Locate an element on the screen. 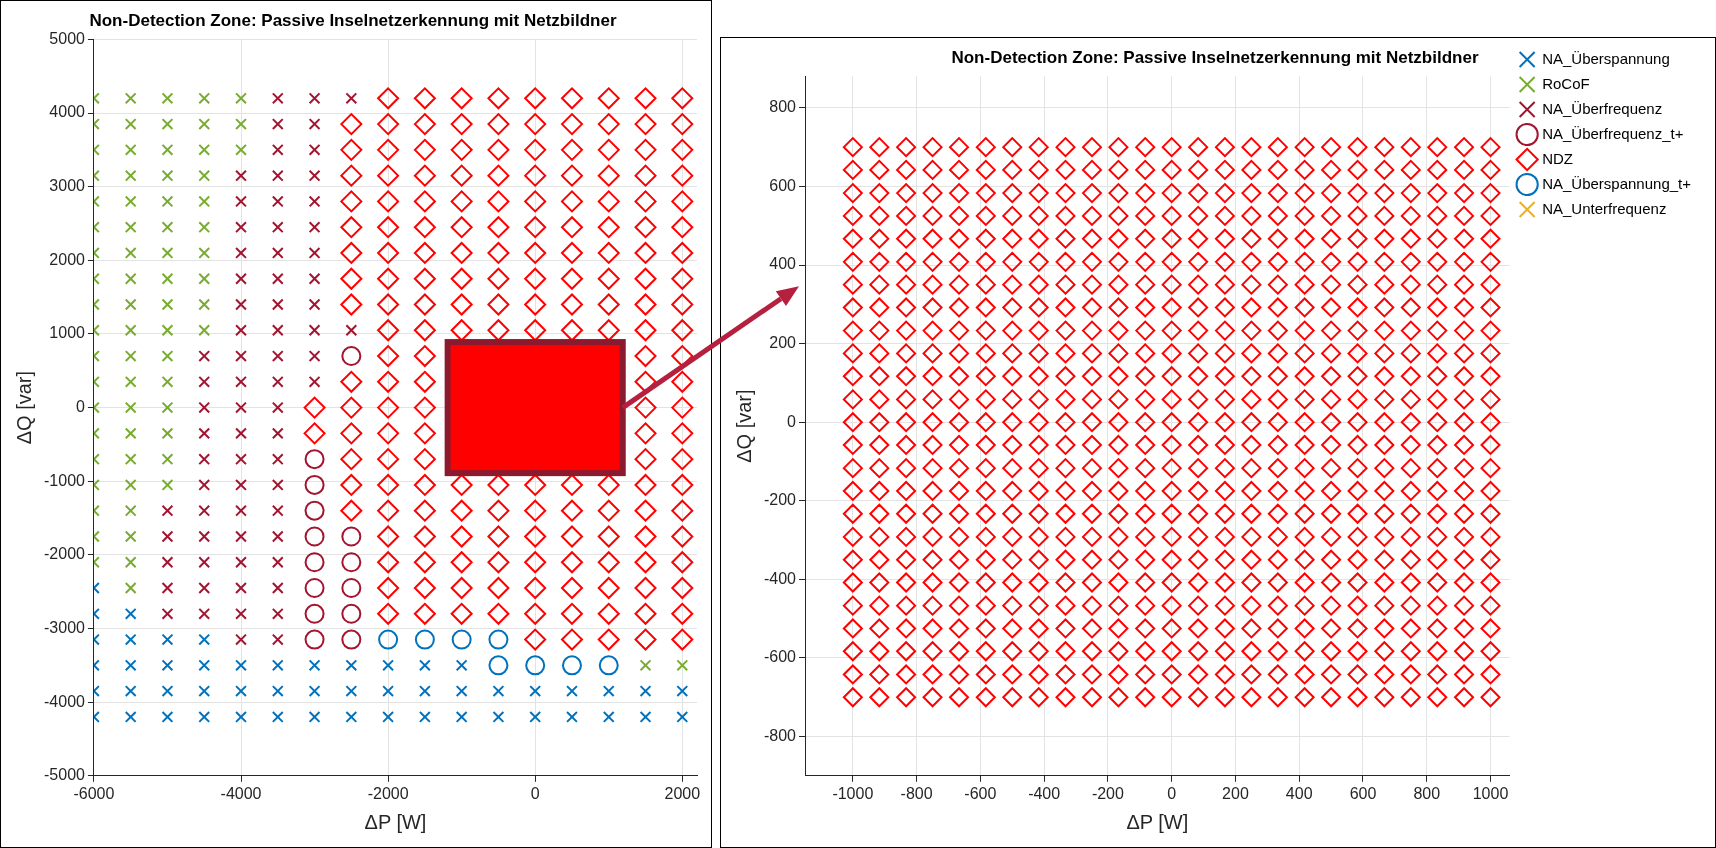 The height and width of the screenshot is (848, 1716). x-tick-label: -6000 is located at coordinates (94, 793).